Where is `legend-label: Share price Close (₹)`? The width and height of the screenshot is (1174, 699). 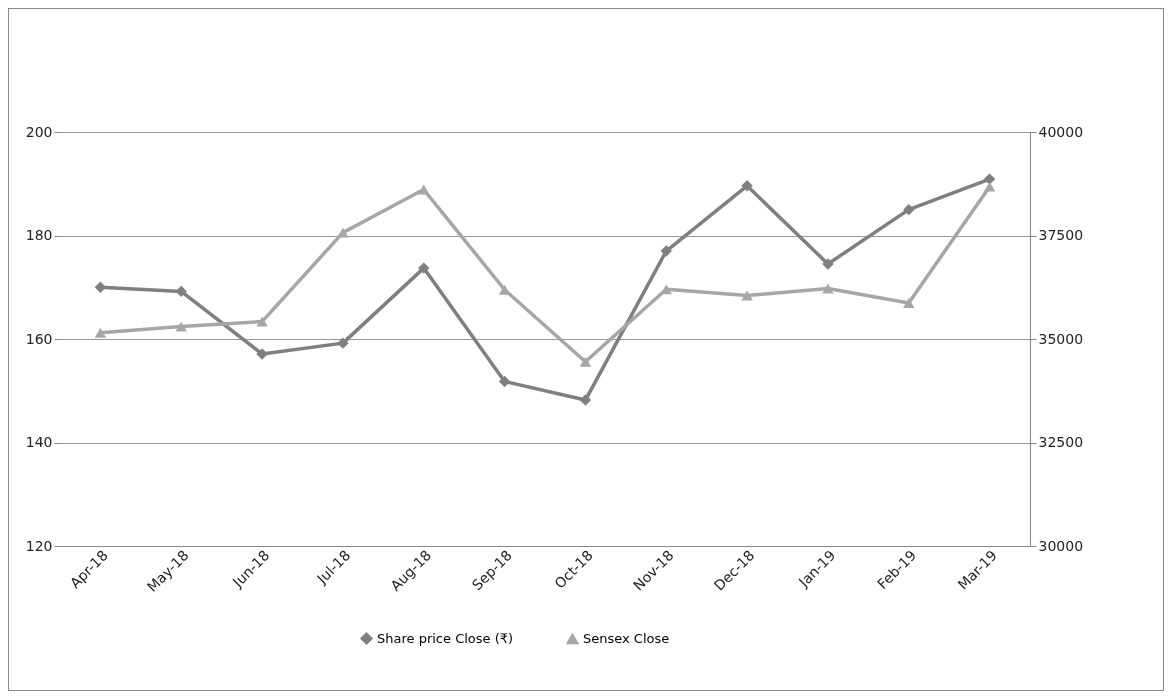 legend-label: Share price Close (₹) is located at coordinates (445, 638).